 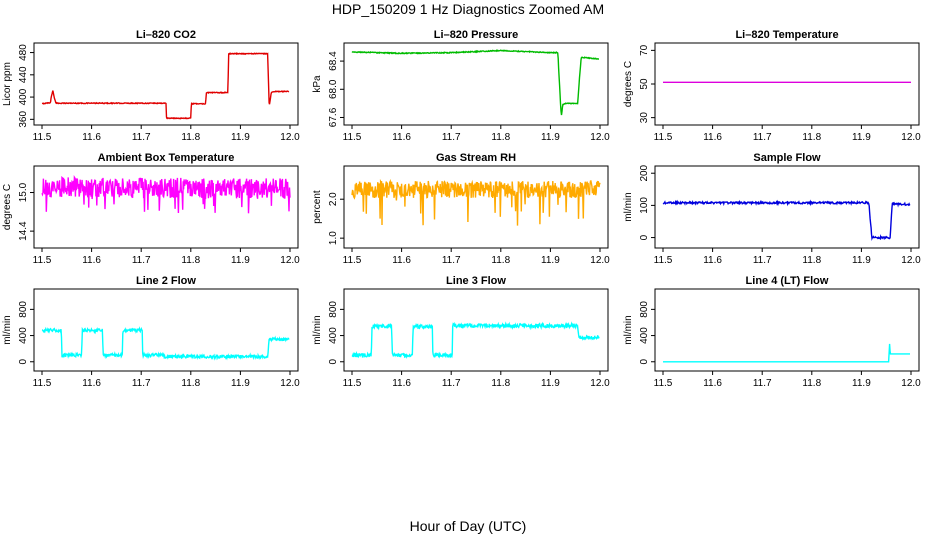 I want to click on y-tick-label: 15.0, so click(x=23, y=192).